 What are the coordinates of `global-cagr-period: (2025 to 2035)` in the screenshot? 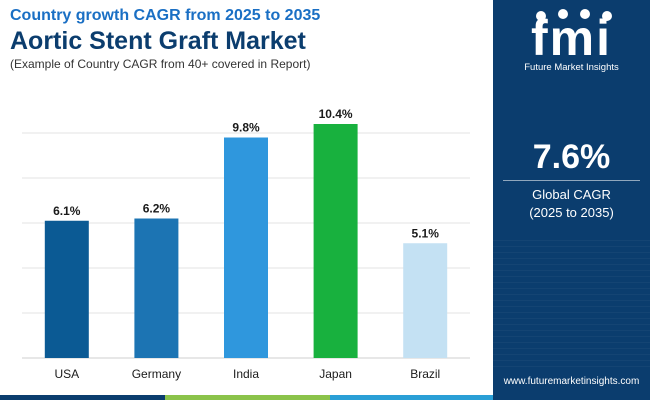 It's located at (571, 212).